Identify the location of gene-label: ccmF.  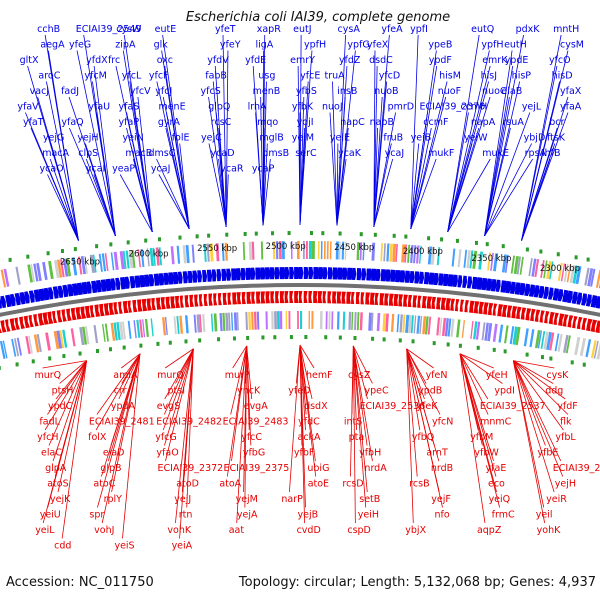
(435, 122).